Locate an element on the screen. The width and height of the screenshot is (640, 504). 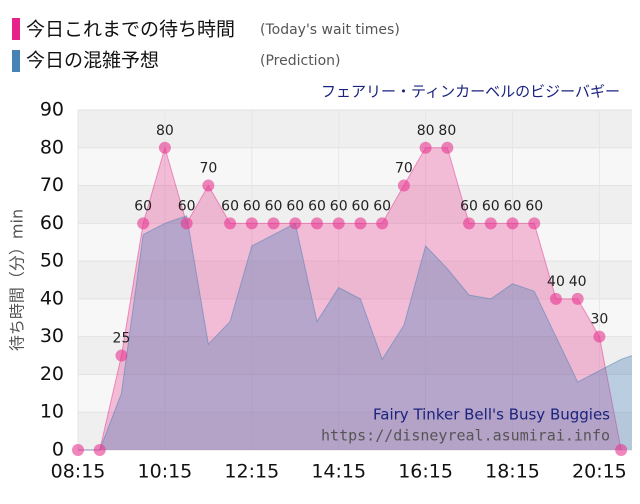
y-tick-label: 80 is located at coordinates (52, 147).